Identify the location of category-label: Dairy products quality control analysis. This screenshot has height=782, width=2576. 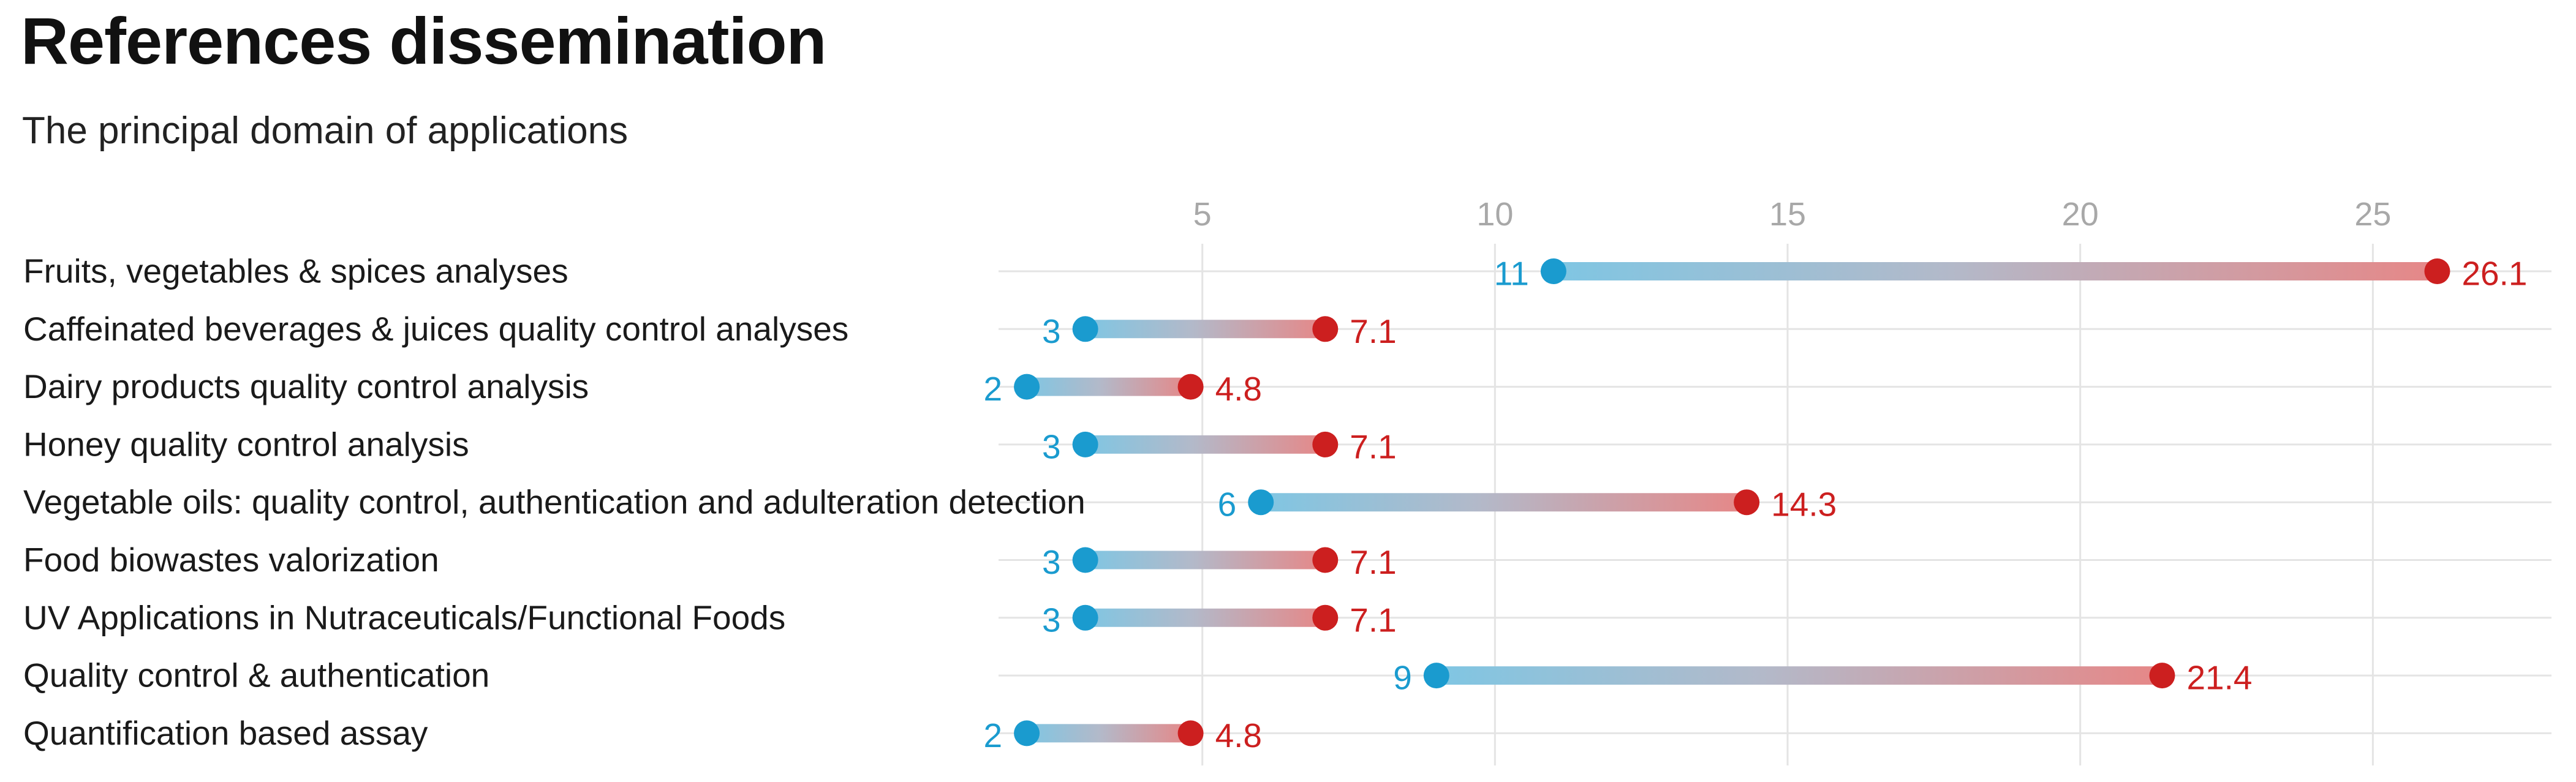
(306, 386).